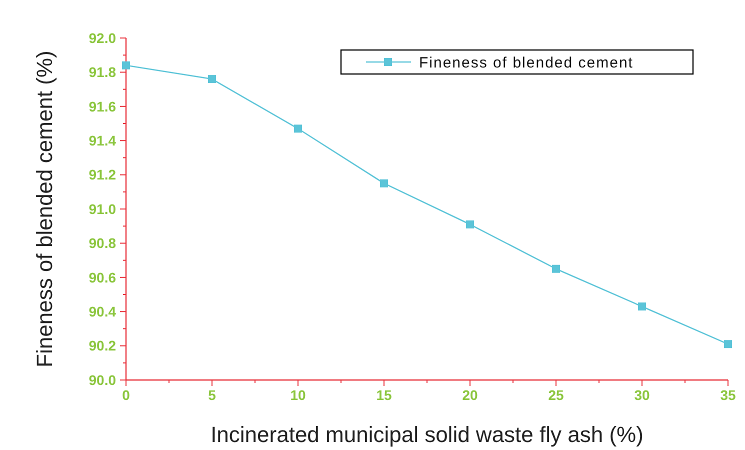 This screenshot has height=450, width=745. What do you see at coordinates (298, 395) in the screenshot?
I see `x-tick-label: 10` at bounding box center [298, 395].